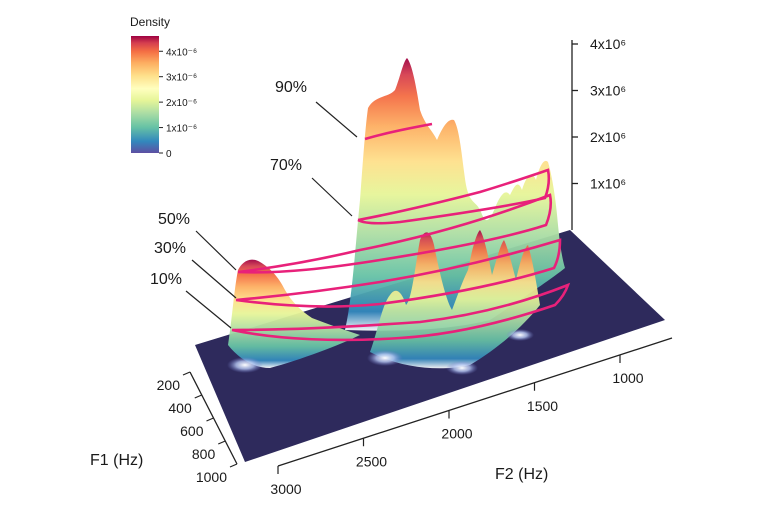 The image size is (770, 513). What do you see at coordinates (181, 103) in the screenshot?
I see `legend-tick-label: 2x10⁻⁶` at bounding box center [181, 103].